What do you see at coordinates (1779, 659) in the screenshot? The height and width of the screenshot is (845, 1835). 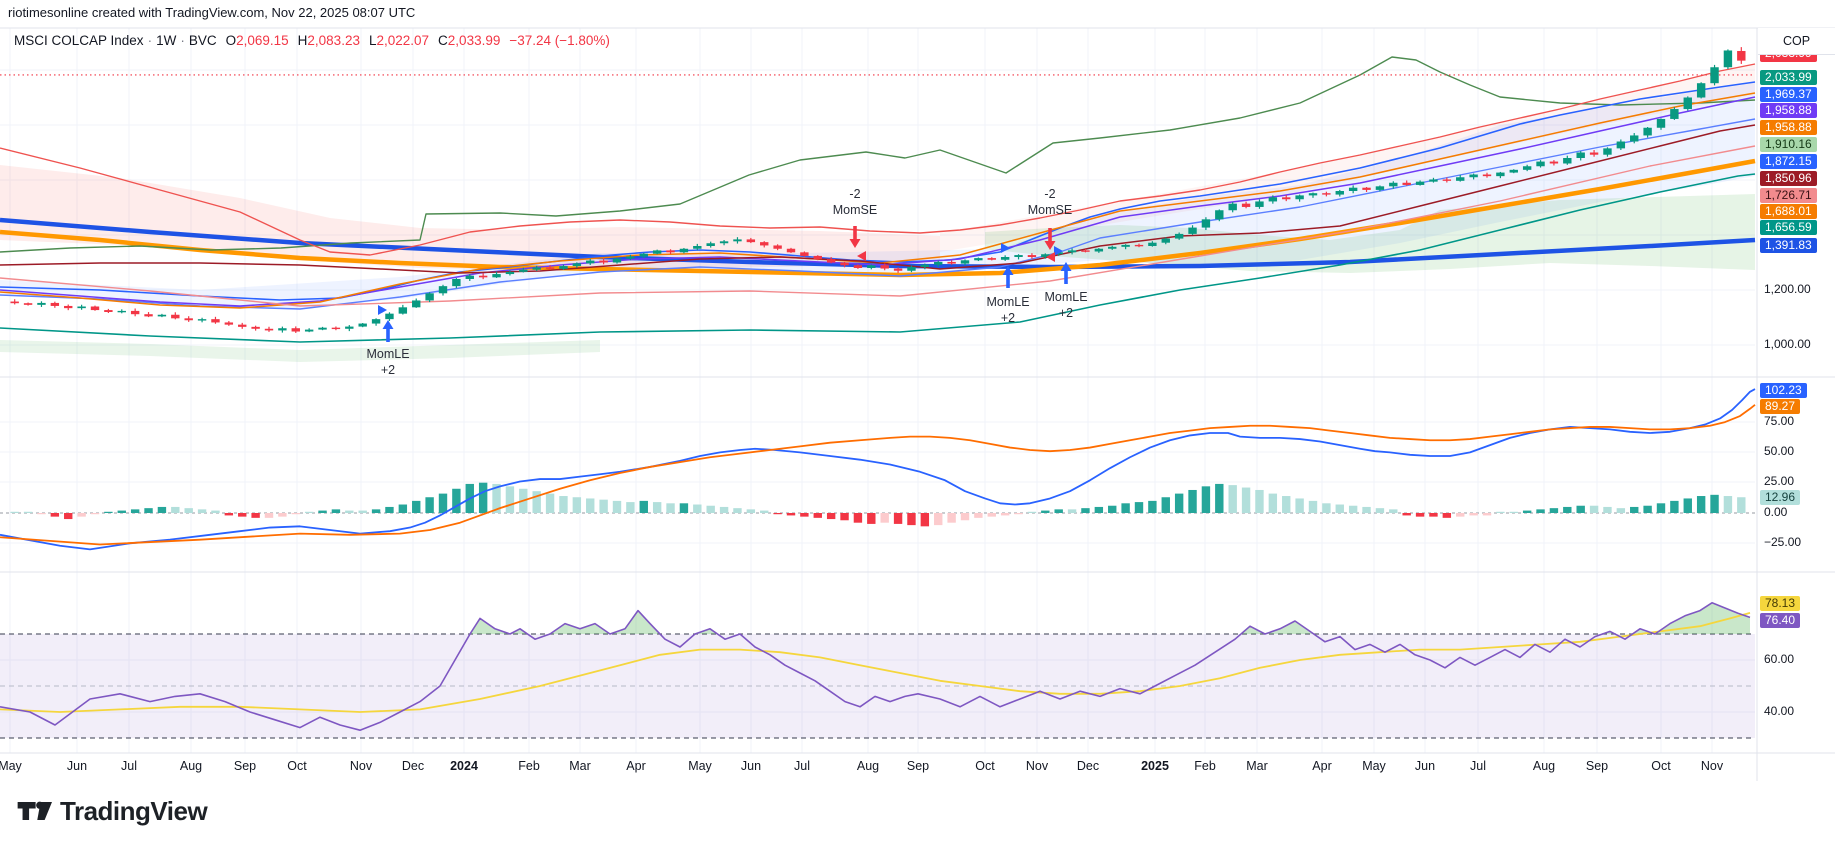 I see `axis-tick: 60.00` at bounding box center [1779, 659].